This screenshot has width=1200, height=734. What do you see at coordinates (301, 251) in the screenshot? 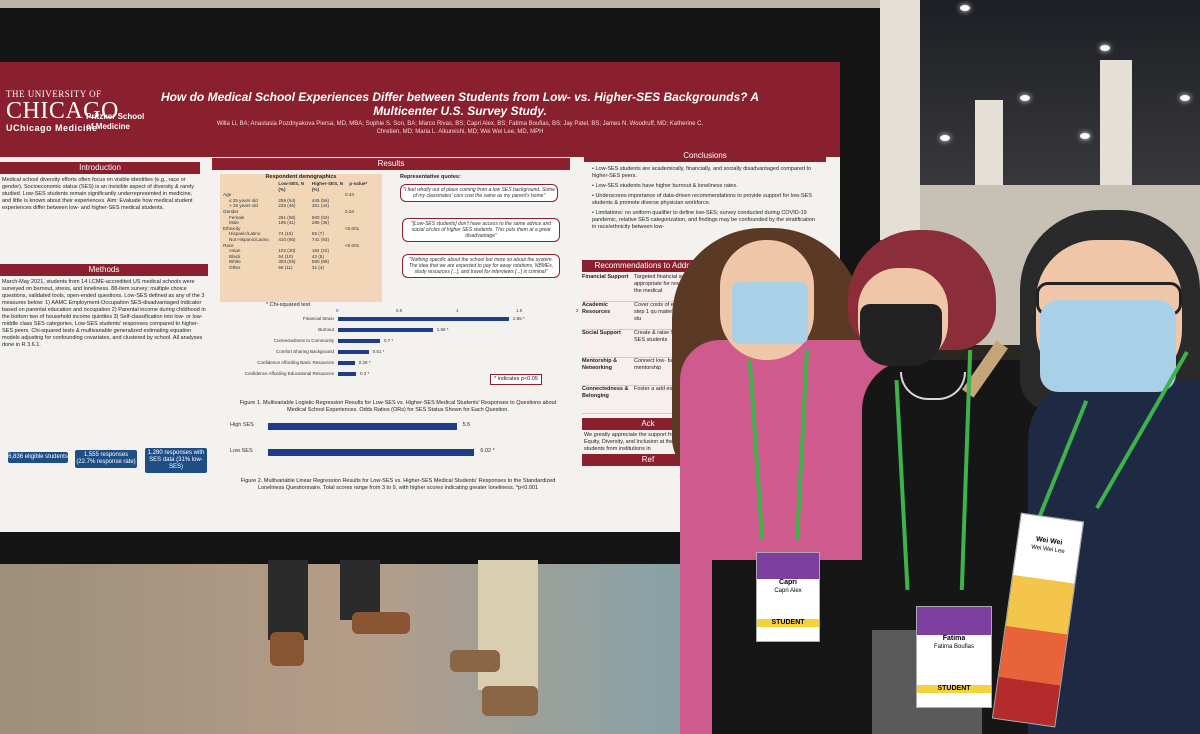
I see `demo-row: Asian 102 (20) 184 (22)` at bounding box center [301, 251].